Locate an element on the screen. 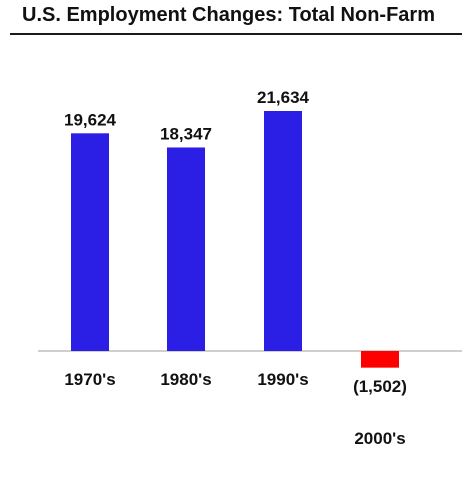  value-label-0: 19,624 is located at coordinates (90, 119).